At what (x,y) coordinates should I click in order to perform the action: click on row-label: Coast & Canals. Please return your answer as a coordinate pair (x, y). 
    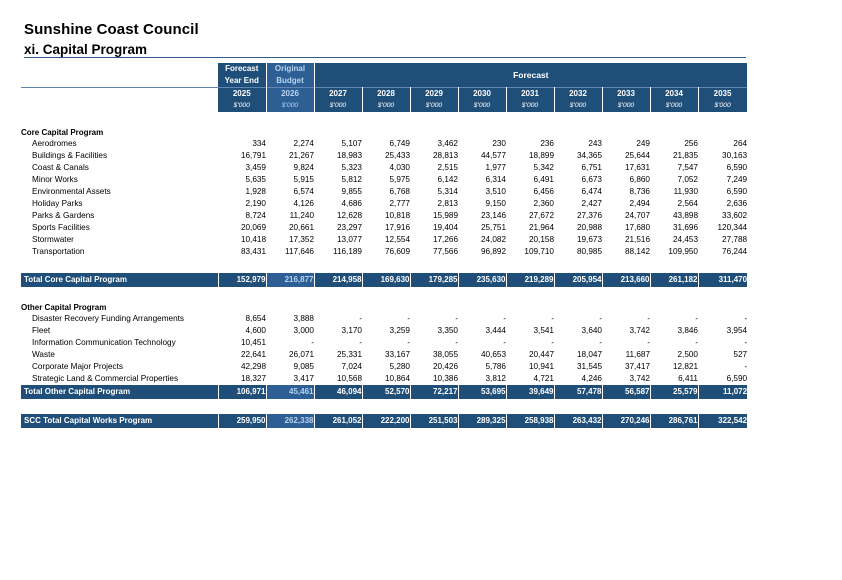
    Looking at the image, I should click on (60, 167).